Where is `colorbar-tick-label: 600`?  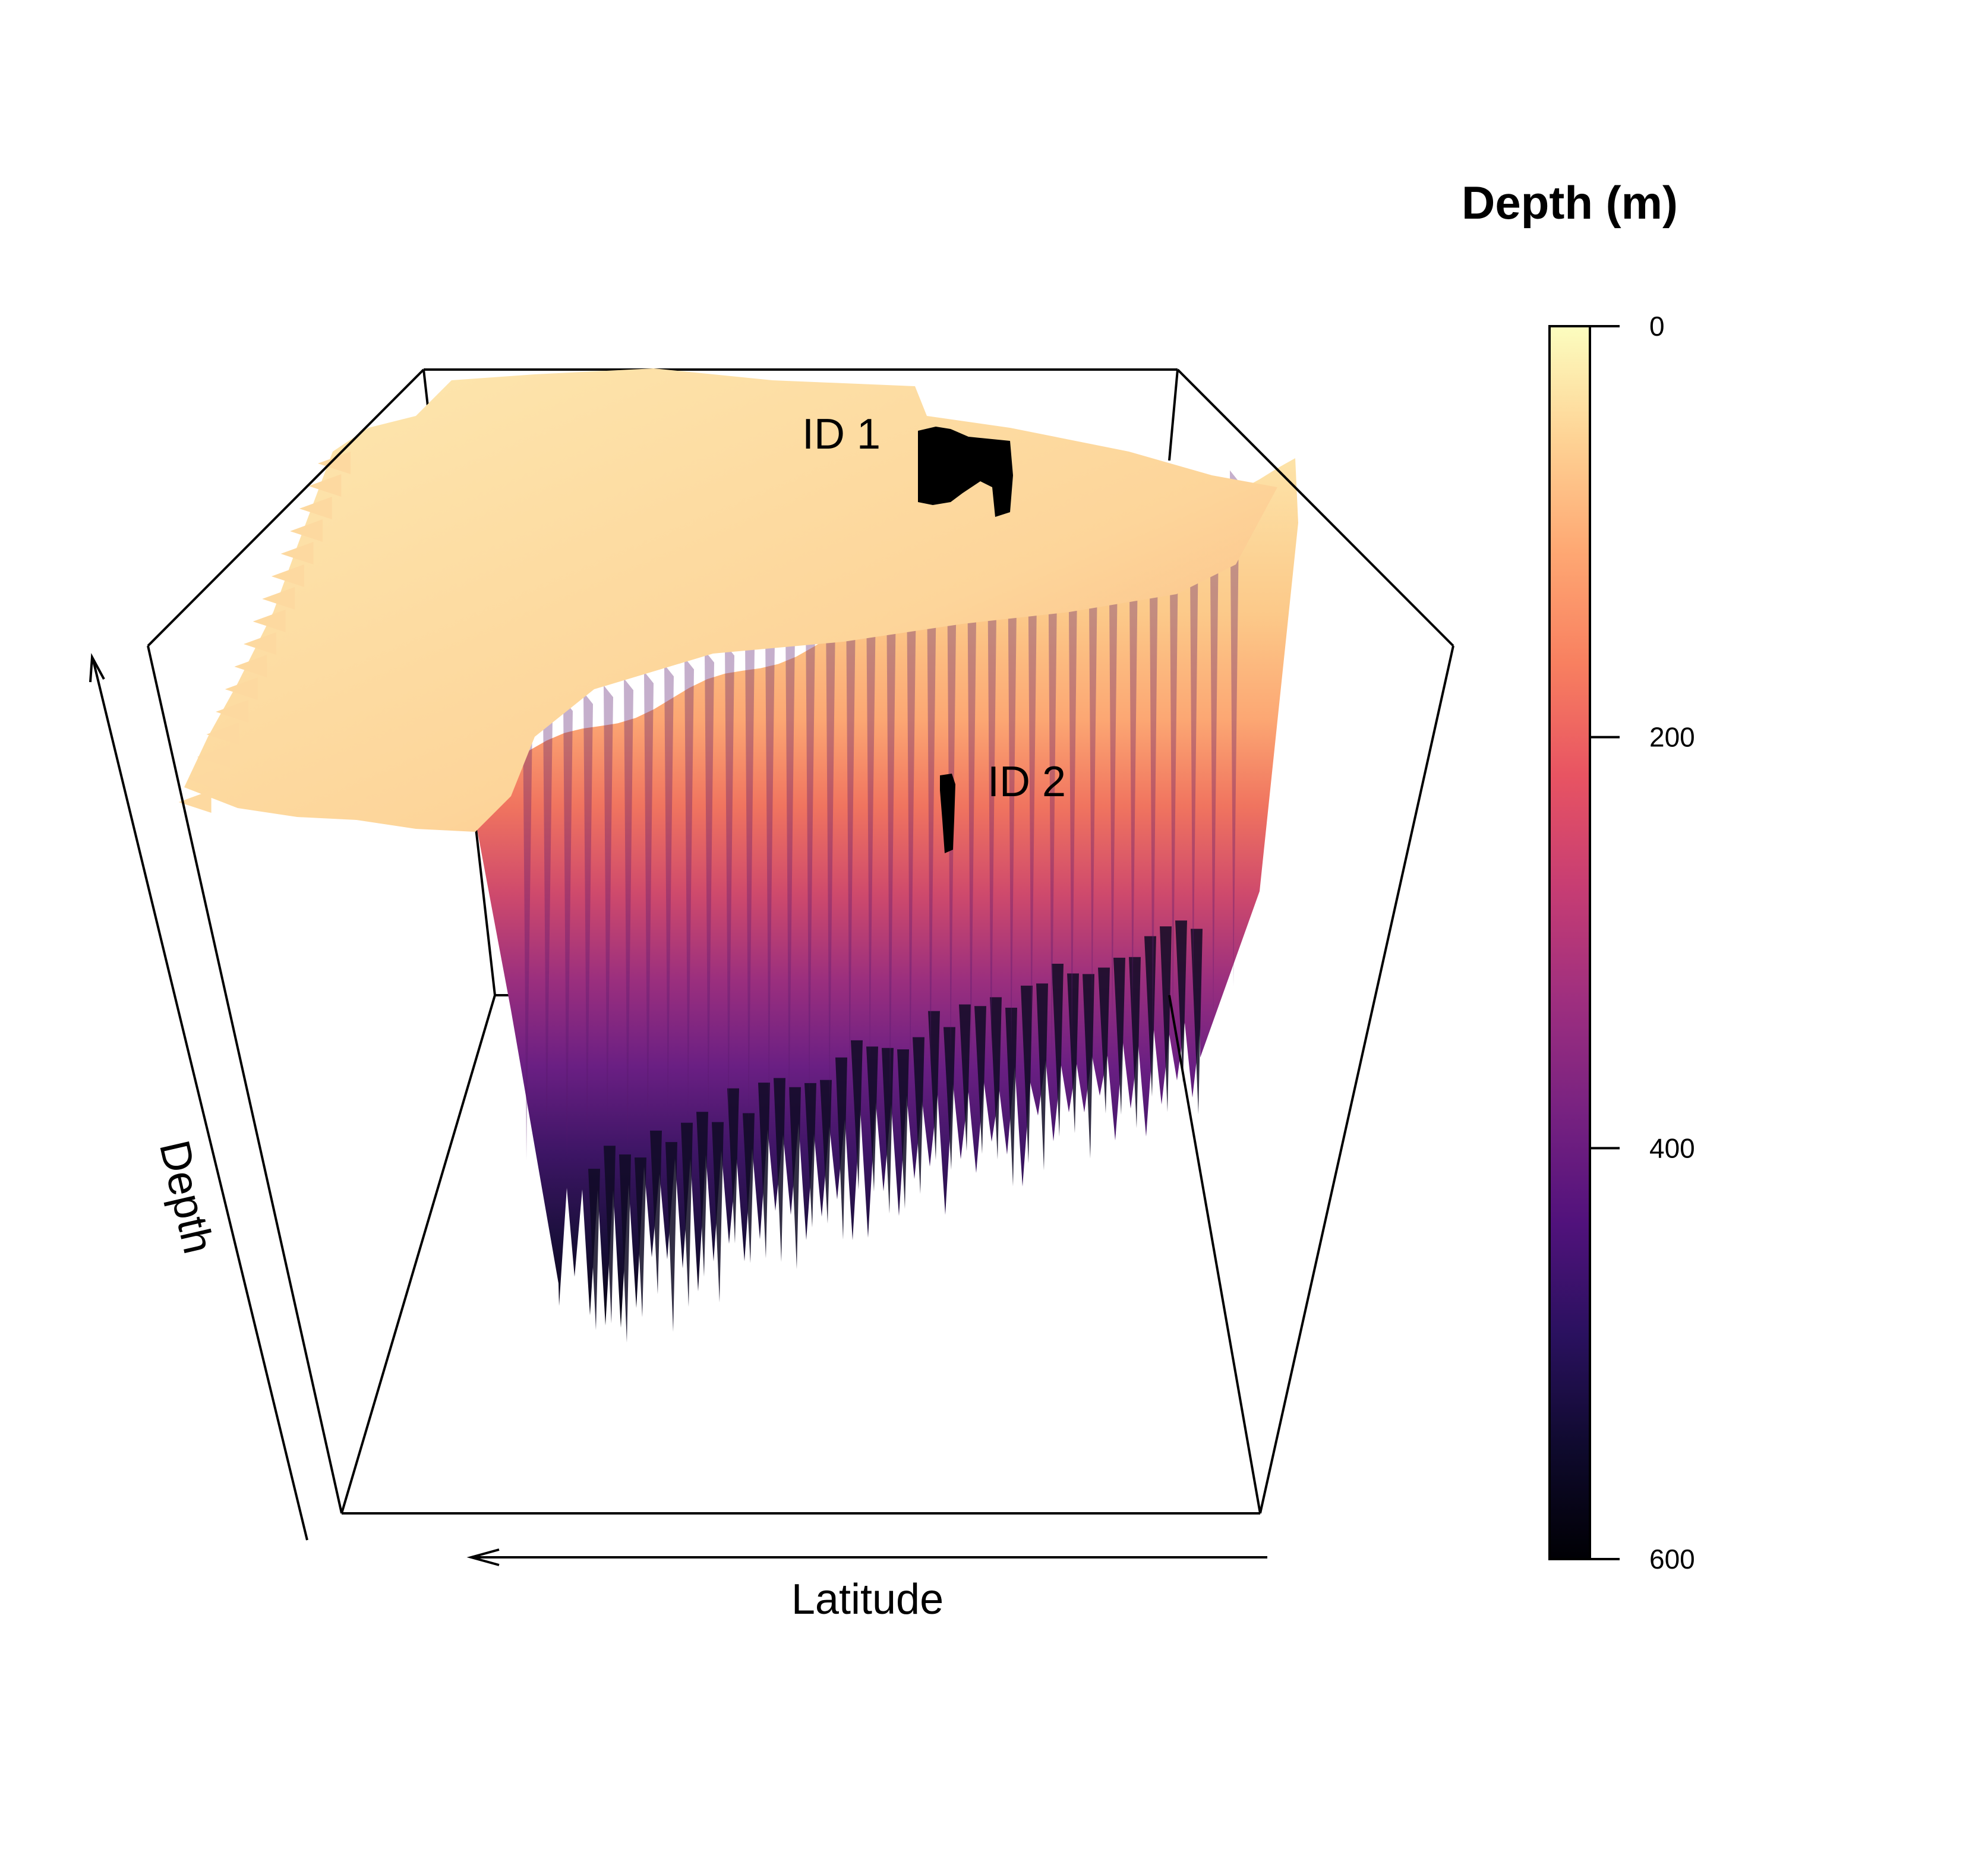
colorbar-tick-label: 600 is located at coordinates (1672, 1559).